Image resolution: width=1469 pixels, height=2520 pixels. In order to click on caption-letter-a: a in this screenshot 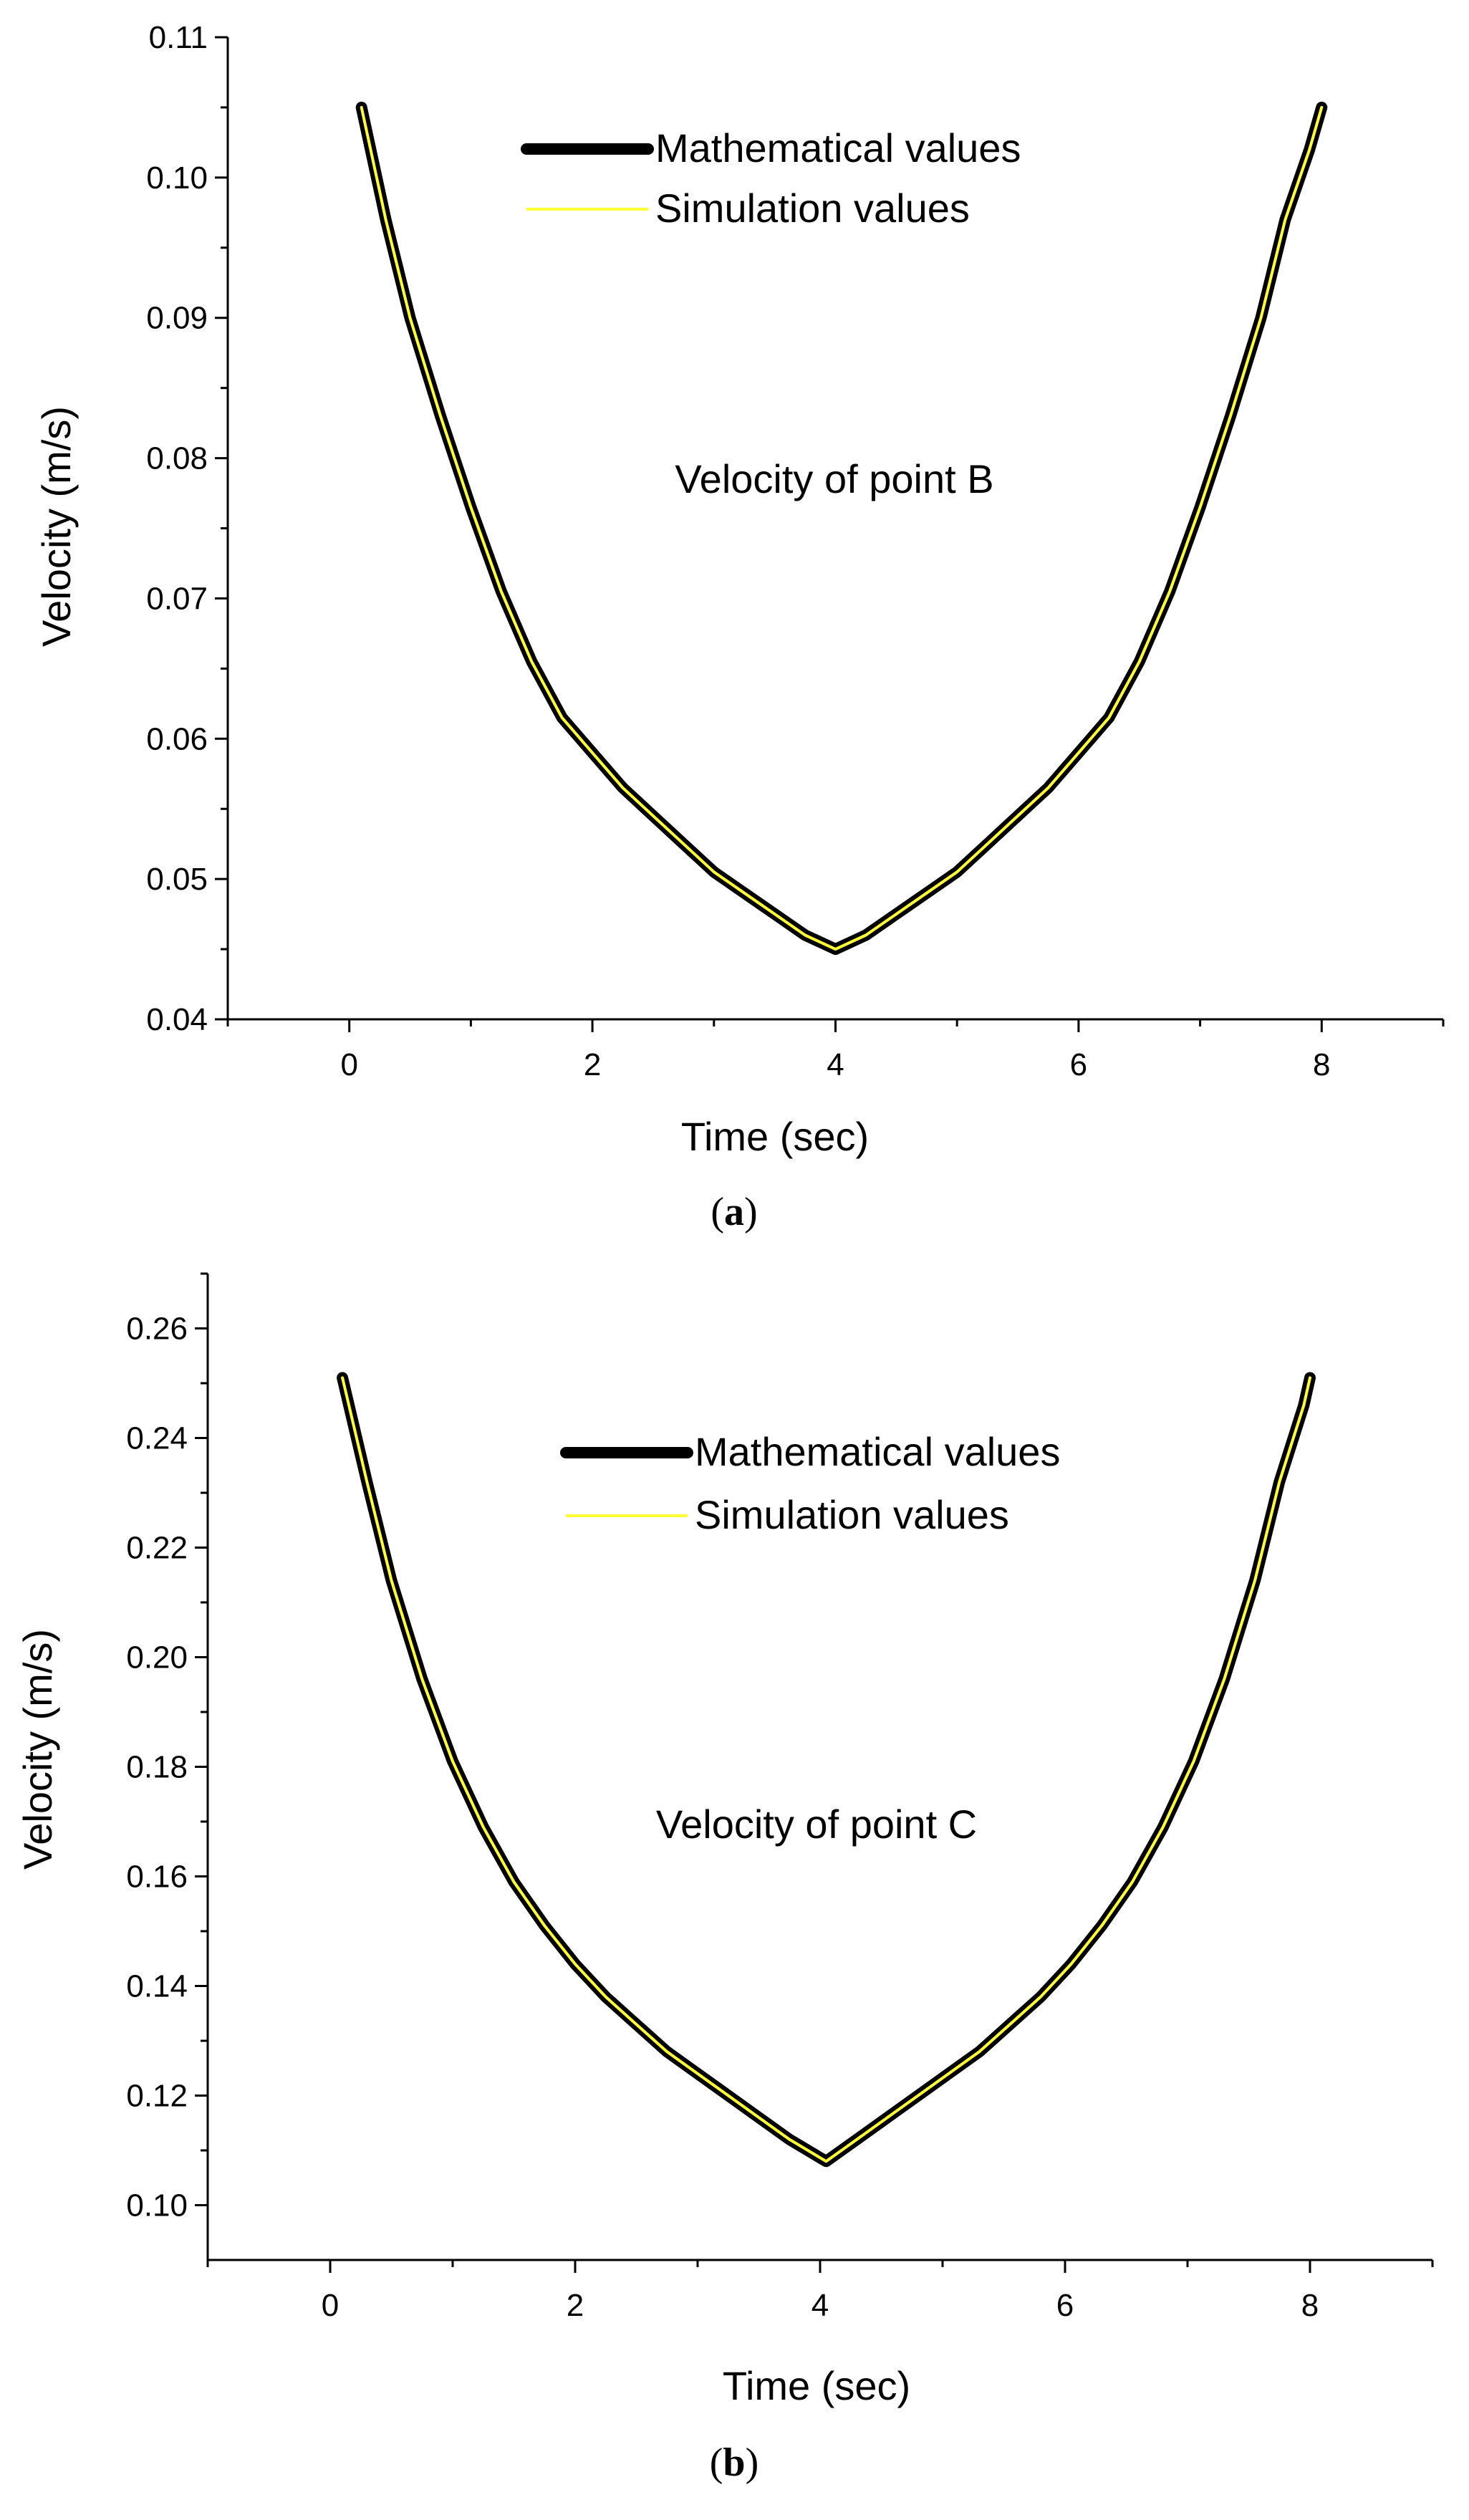, I will do `click(734, 1212)`.